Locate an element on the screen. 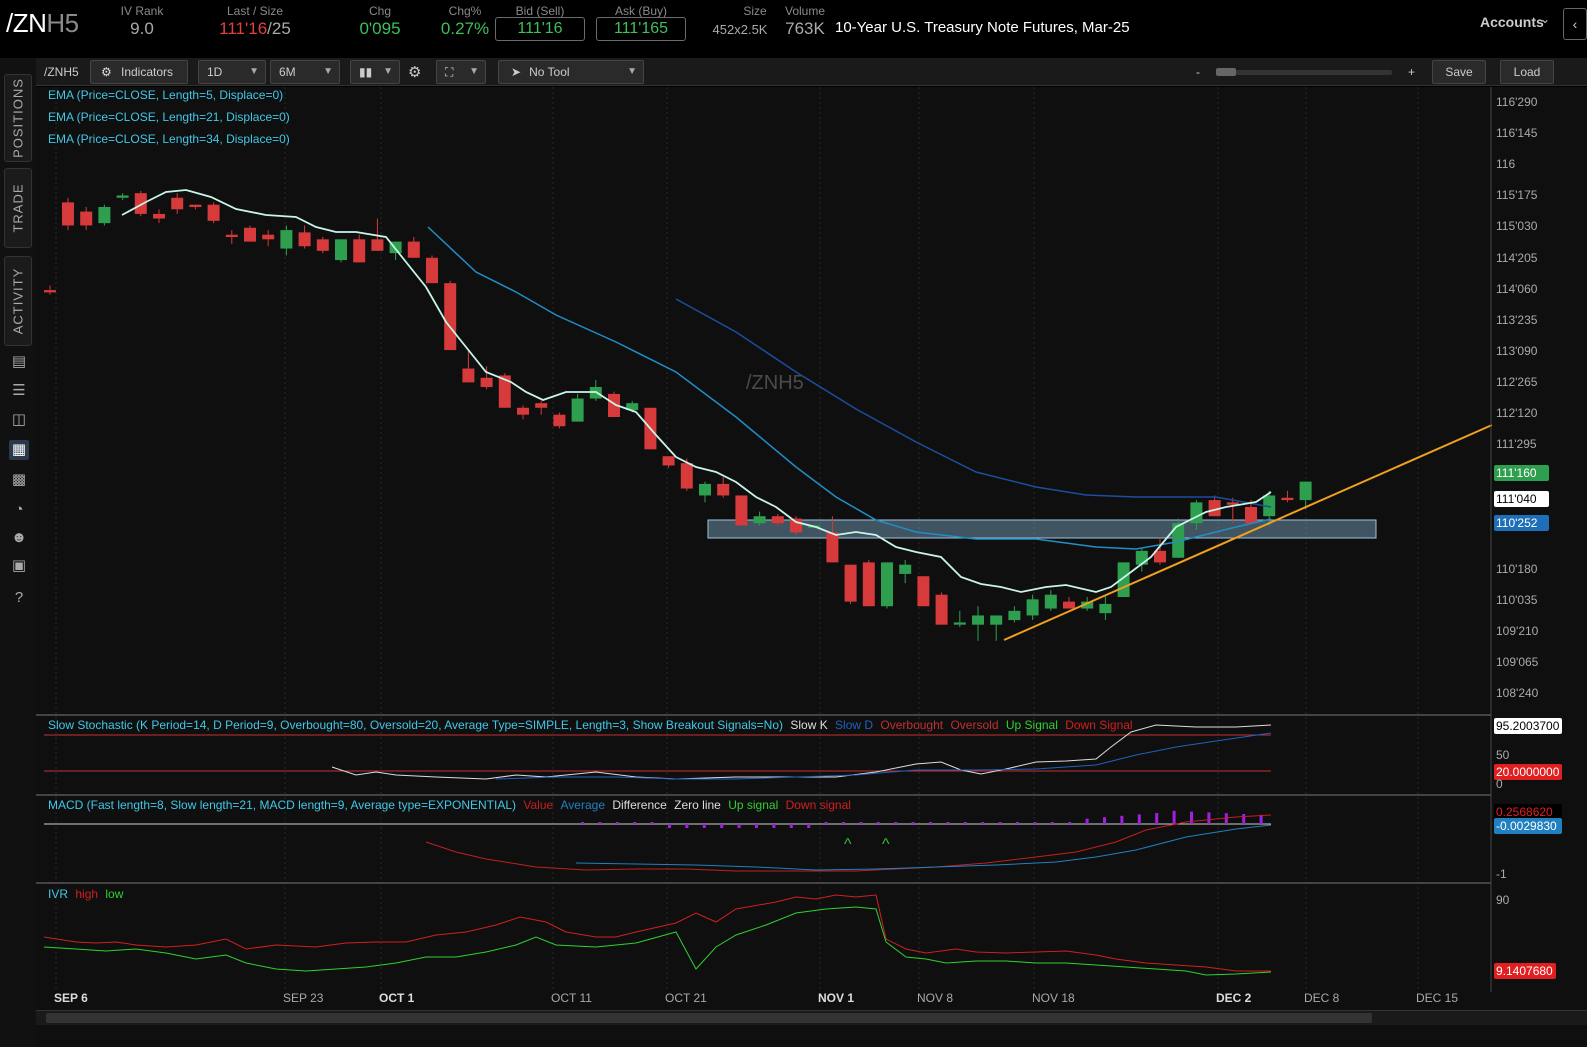  ema34-label: EMA (Price=CLOSE, Length=34, Displace=0) is located at coordinates (169, 139).